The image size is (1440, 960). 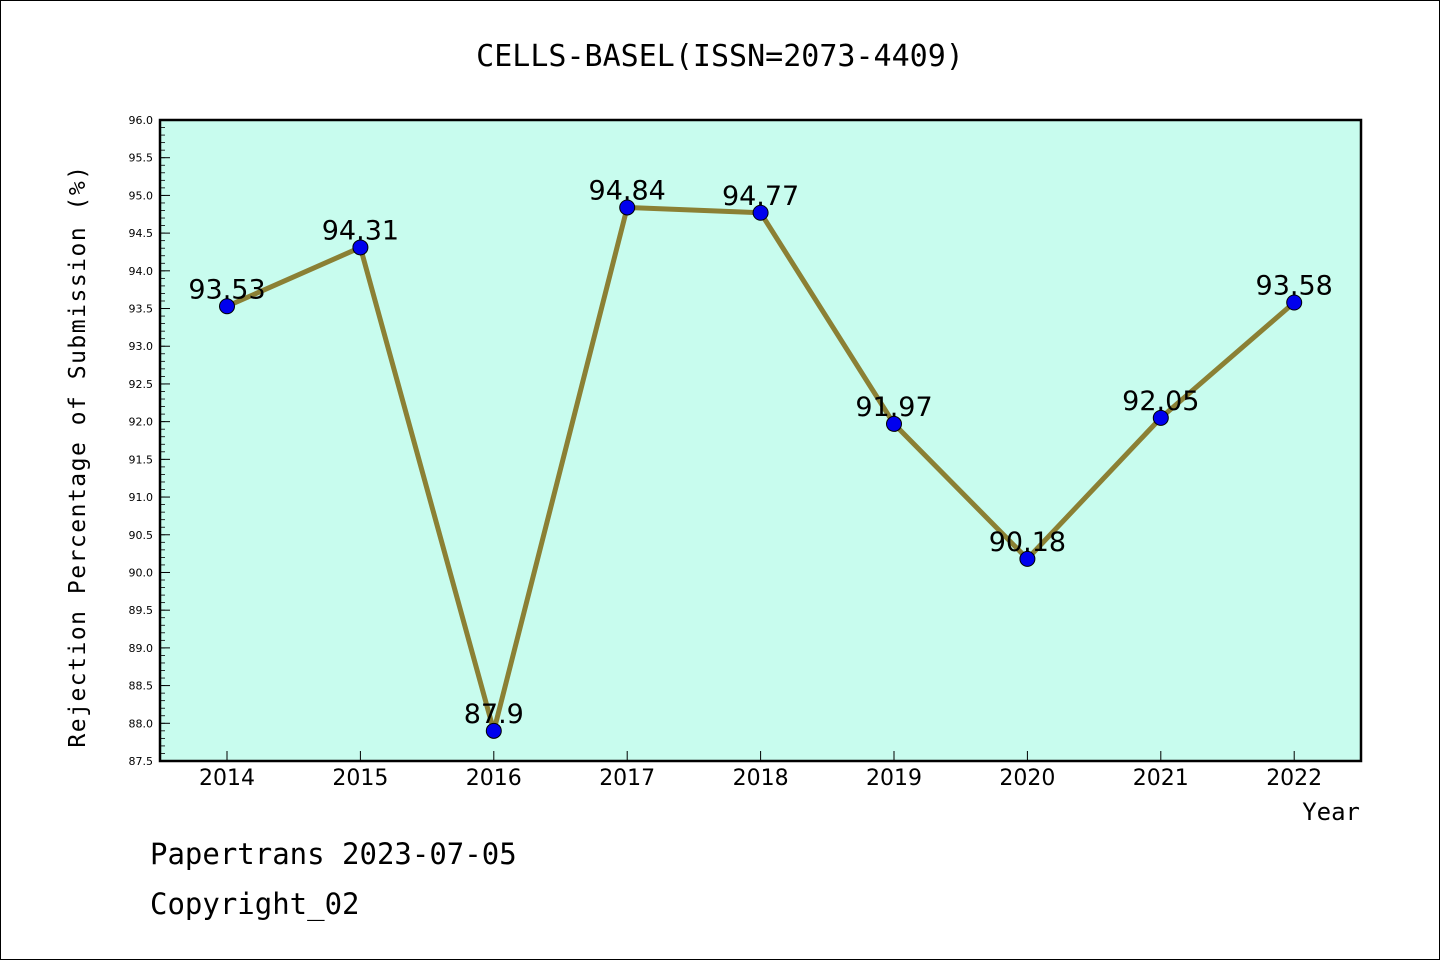 What do you see at coordinates (1027, 542) in the screenshot?
I see `data-label: 90.18` at bounding box center [1027, 542].